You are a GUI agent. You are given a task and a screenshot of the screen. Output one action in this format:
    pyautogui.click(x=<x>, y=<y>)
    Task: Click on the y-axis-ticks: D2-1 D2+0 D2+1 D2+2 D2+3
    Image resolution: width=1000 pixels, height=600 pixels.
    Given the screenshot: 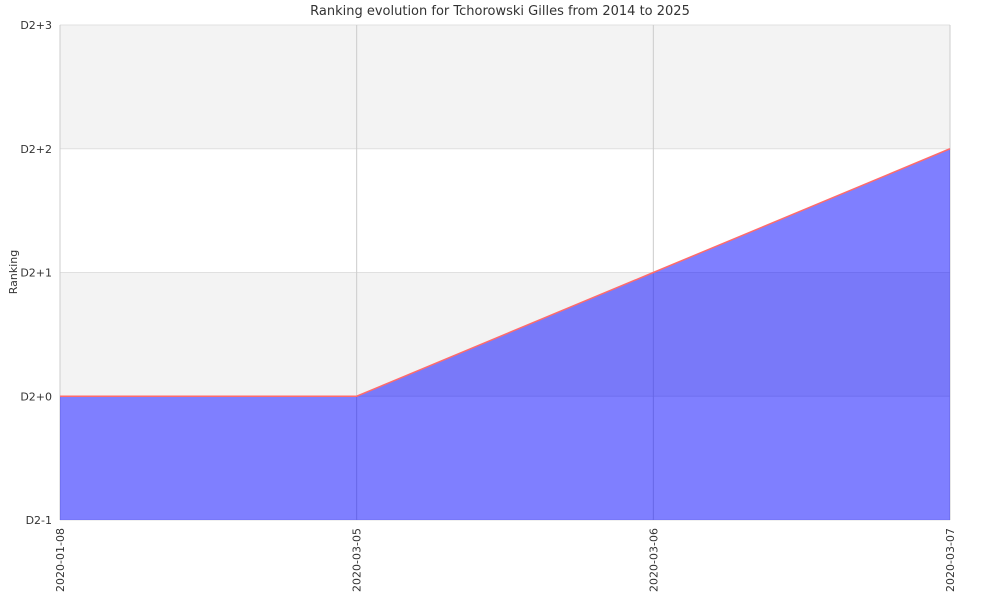 What is the action you would take?
    pyautogui.click(x=36, y=273)
    